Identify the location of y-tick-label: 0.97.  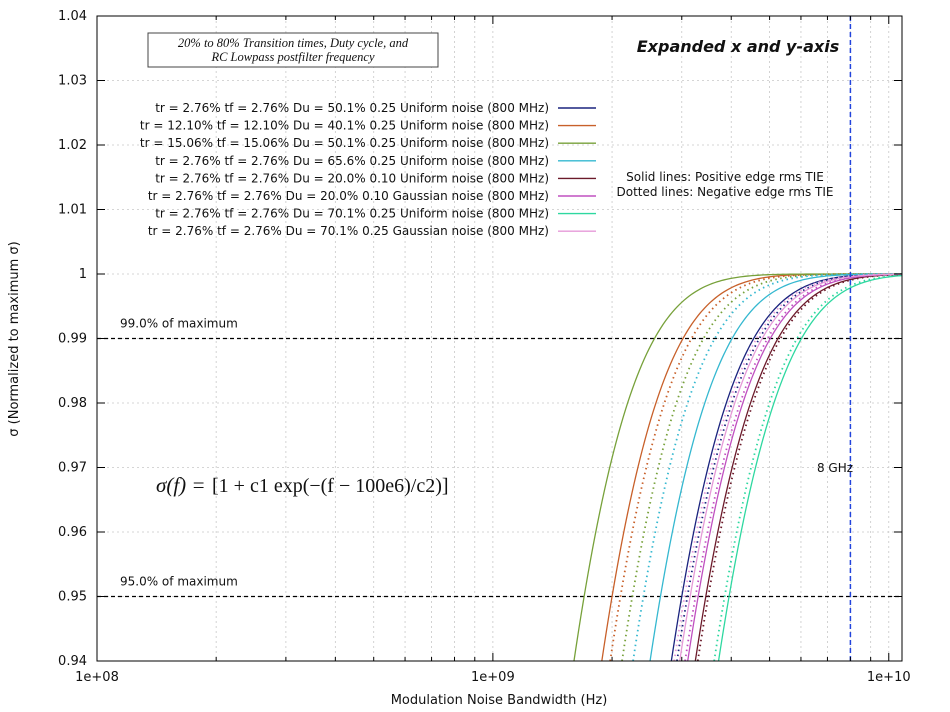
(72, 468).